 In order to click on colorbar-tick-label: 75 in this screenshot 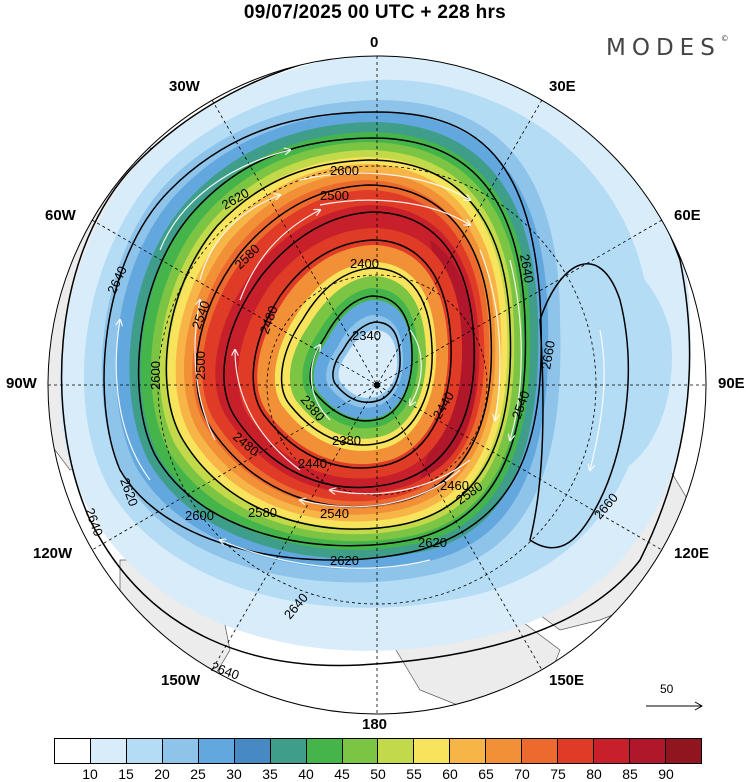, I will do `click(558, 774)`.